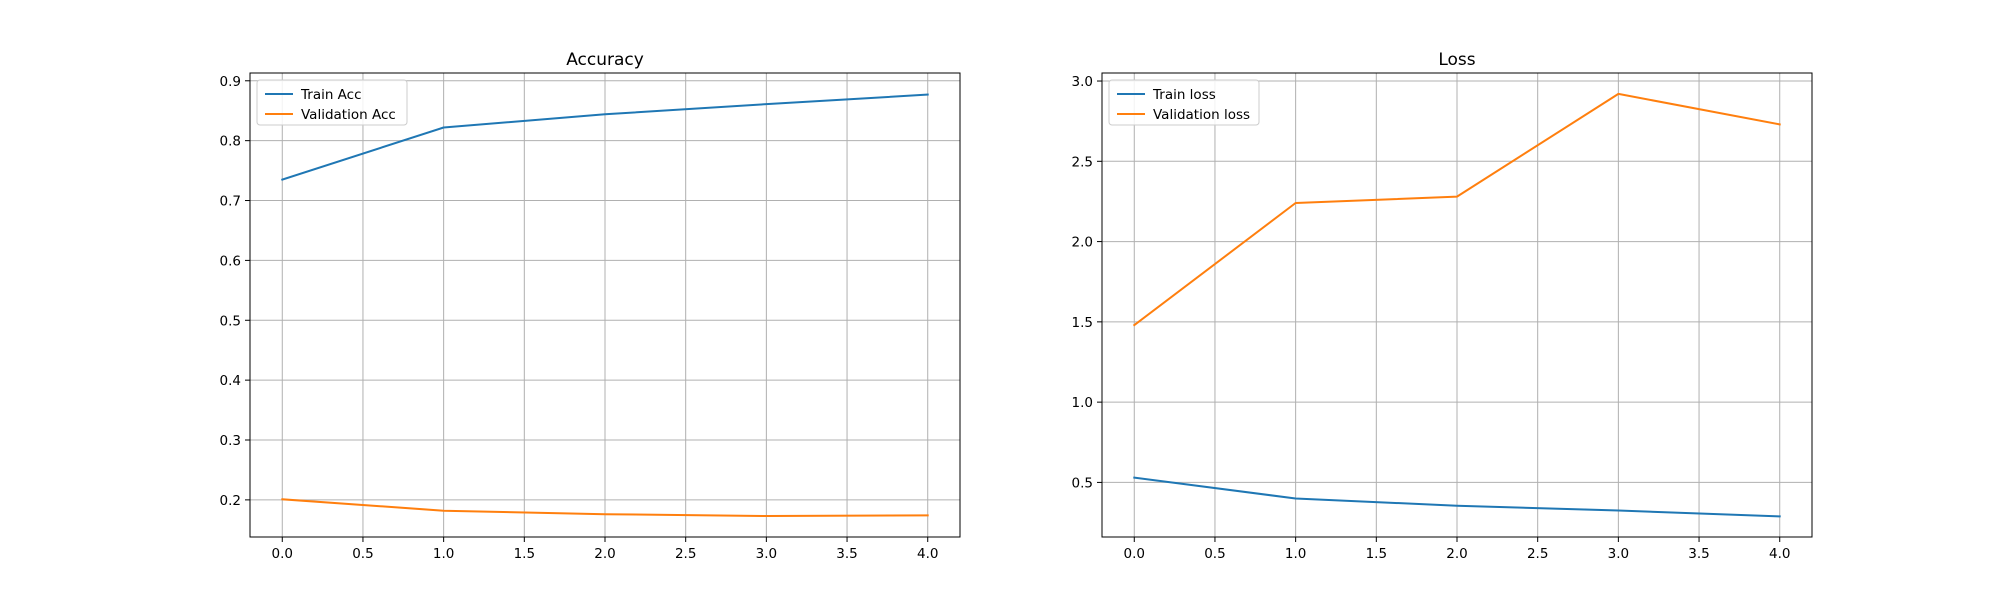  What do you see at coordinates (1082, 82) in the screenshot?
I see `y-tick-label: 3.0` at bounding box center [1082, 82].